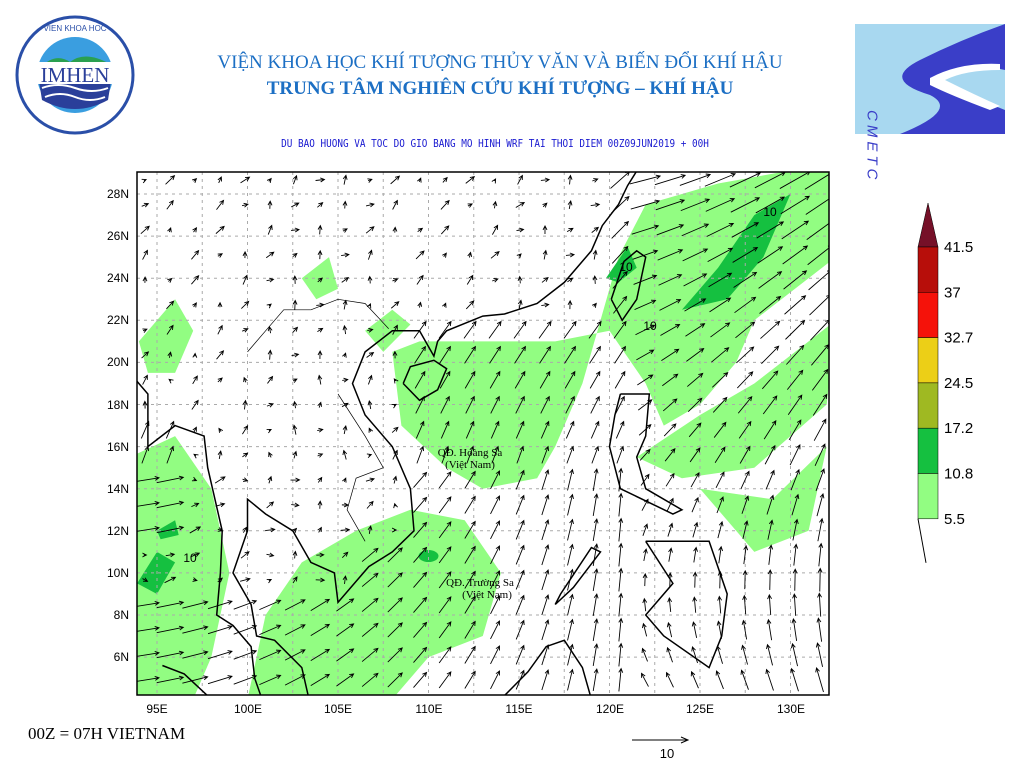 The image size is (1024, 768). What do you see at coordinates (791, 709) in the screenshot?
I see `lon-label: 130E` at bounding box center [791, 709].